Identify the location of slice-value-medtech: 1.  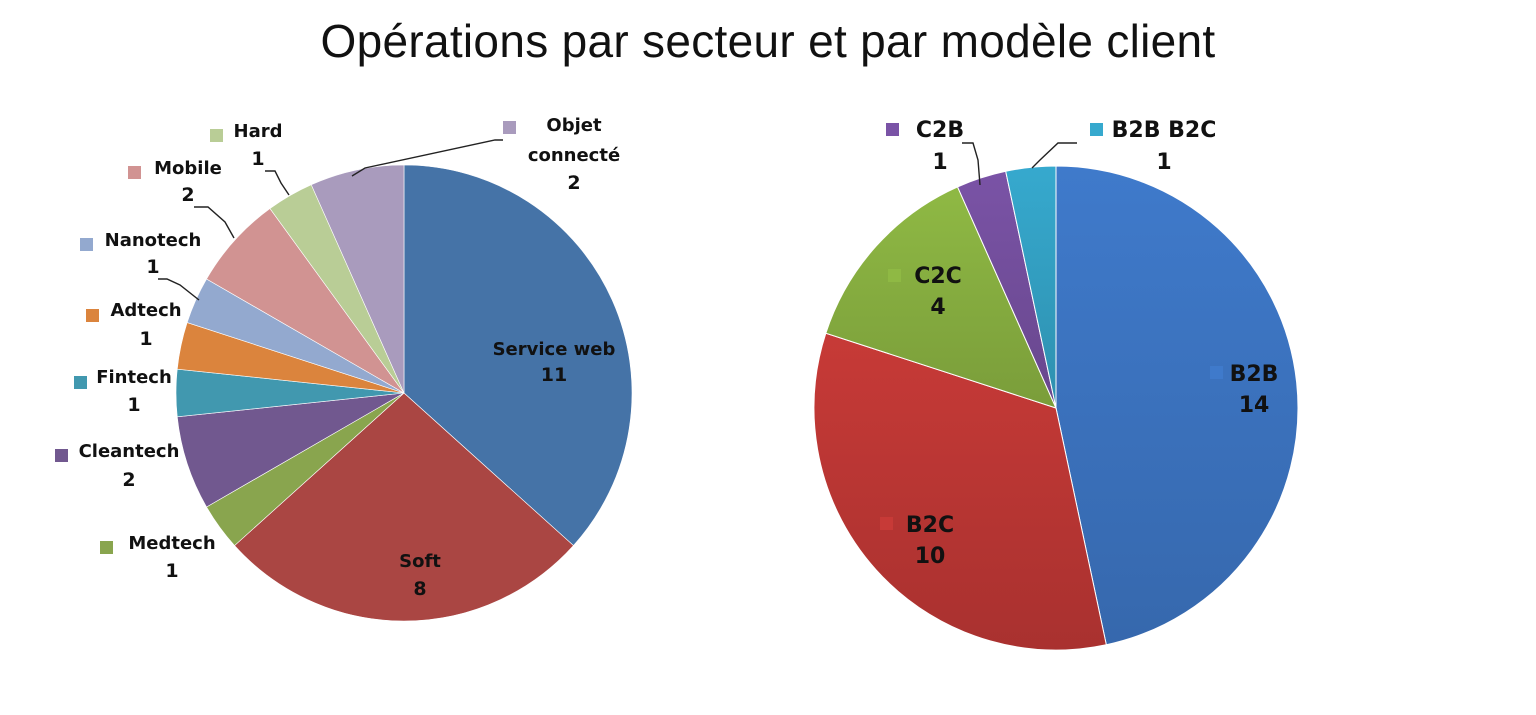
(171, 571).